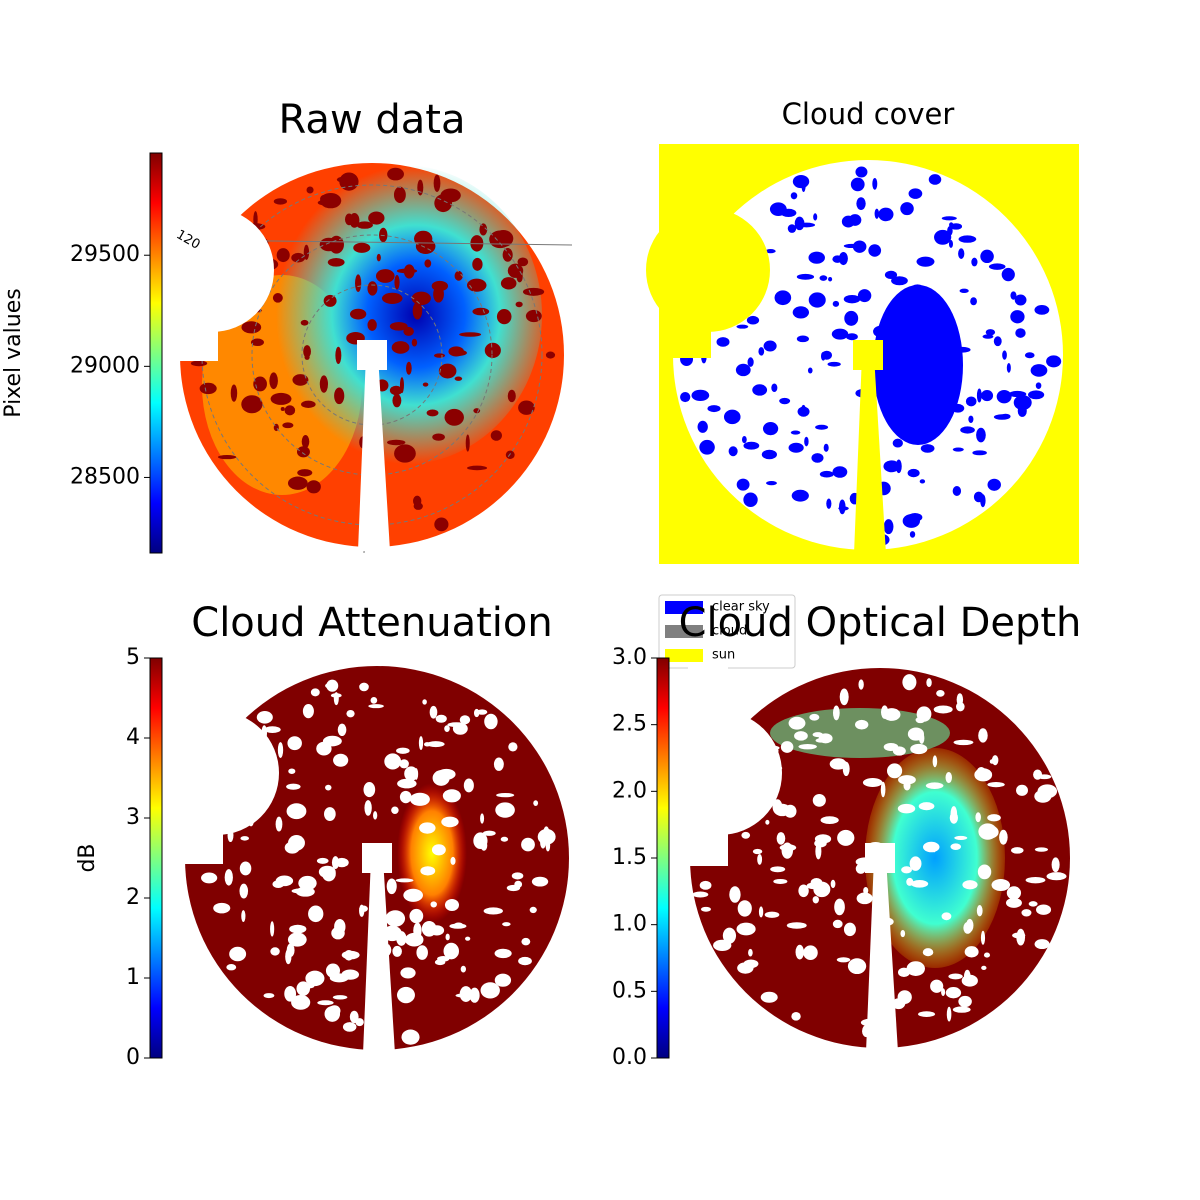 The width and height of the screenshot is (1200, 1200). I want to click on mount-shadow, so click(882, 955).